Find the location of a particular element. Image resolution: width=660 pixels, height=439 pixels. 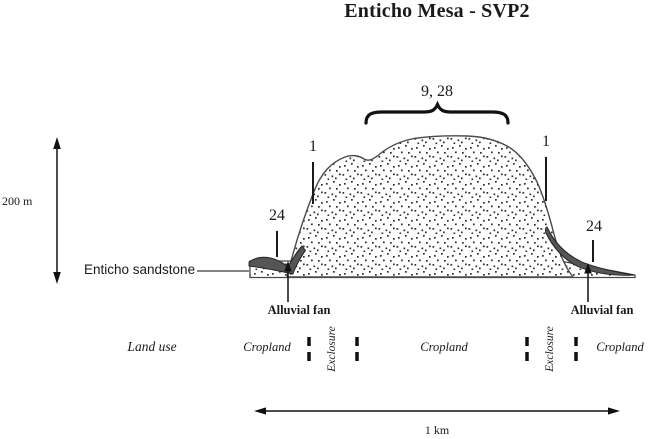

upper-left-marker-label: 1 is located at coordinates (313, 146).